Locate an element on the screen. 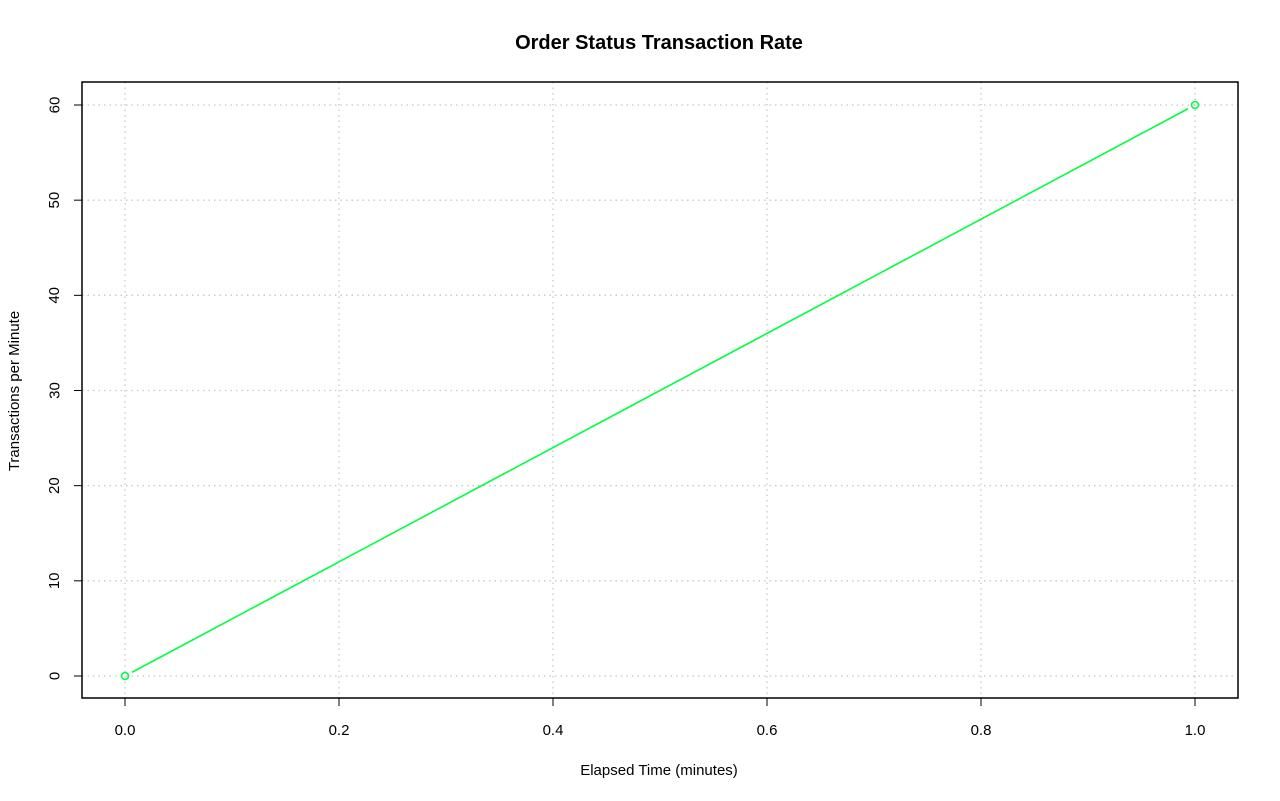 The width and height of the screenshot is (1280, 801). y-tick-label: 30 is located at coordinates (54, 390).